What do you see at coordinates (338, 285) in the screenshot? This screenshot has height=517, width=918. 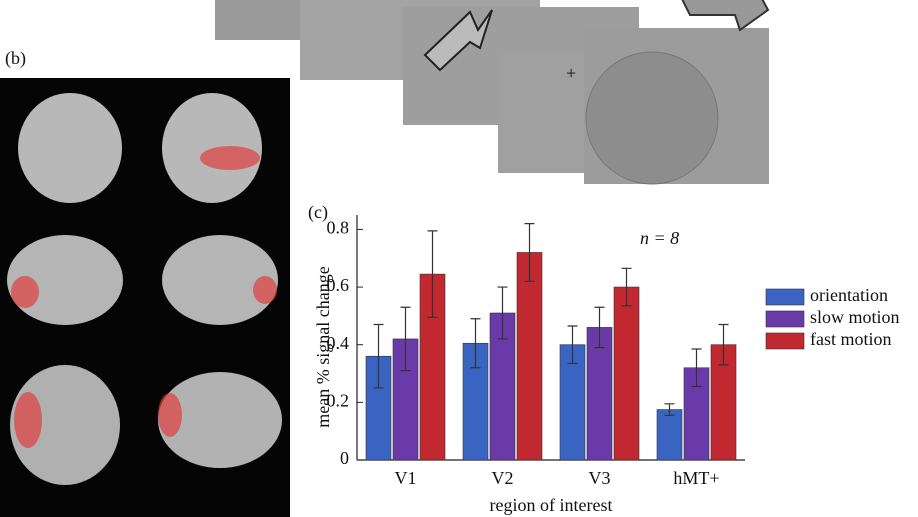 I see `y-tick-label: 0.6` at bounding box center [338, 285].